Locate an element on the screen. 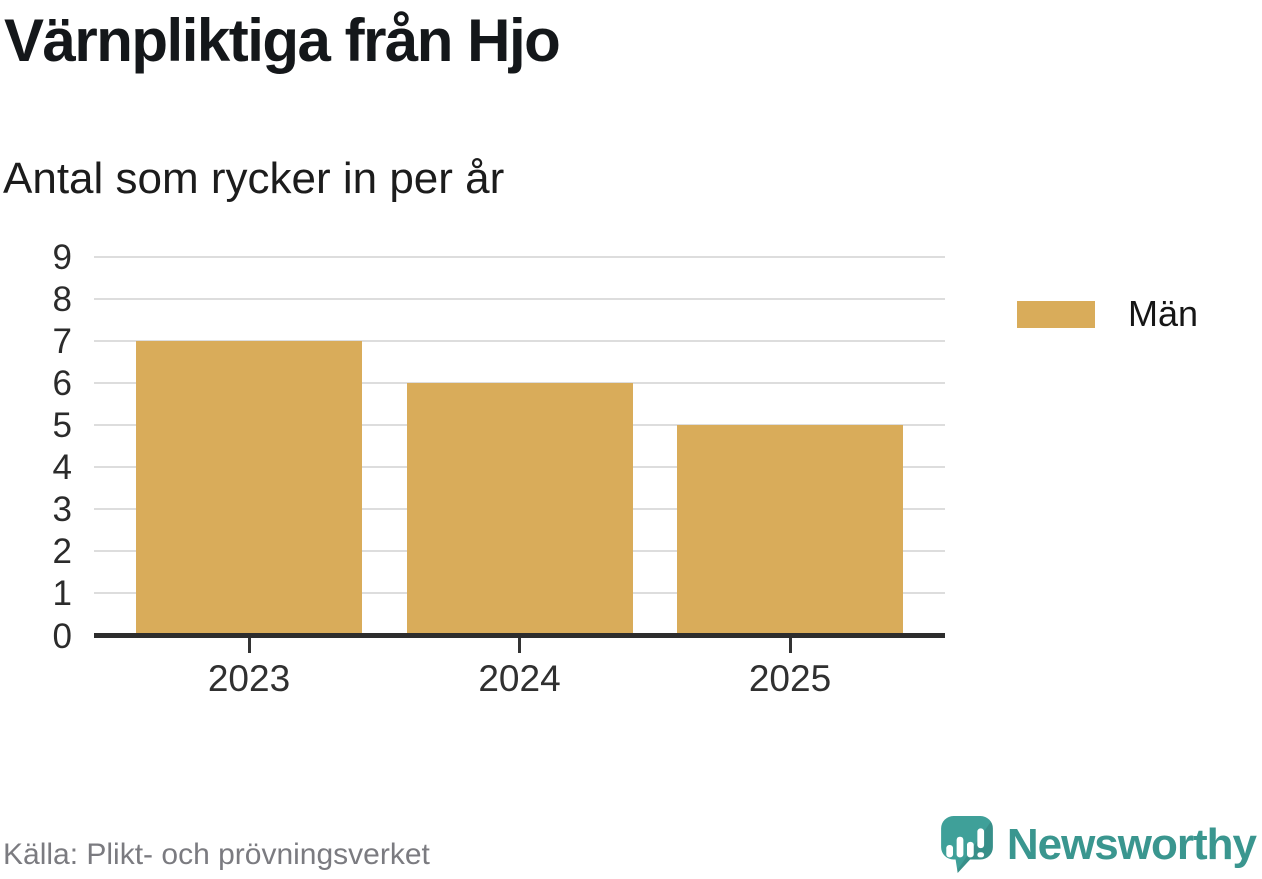 The image size is (1262, 879). y-axis-label: 2 is located at coordinates (62, 552).